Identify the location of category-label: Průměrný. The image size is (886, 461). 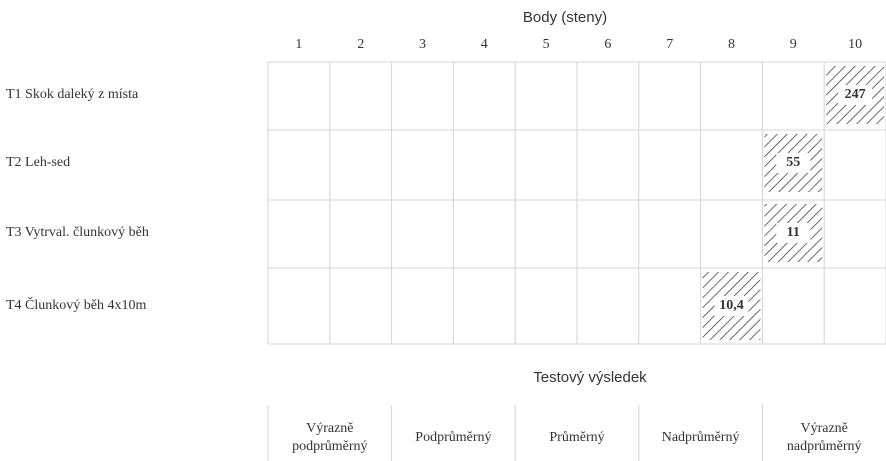
(576, 437).